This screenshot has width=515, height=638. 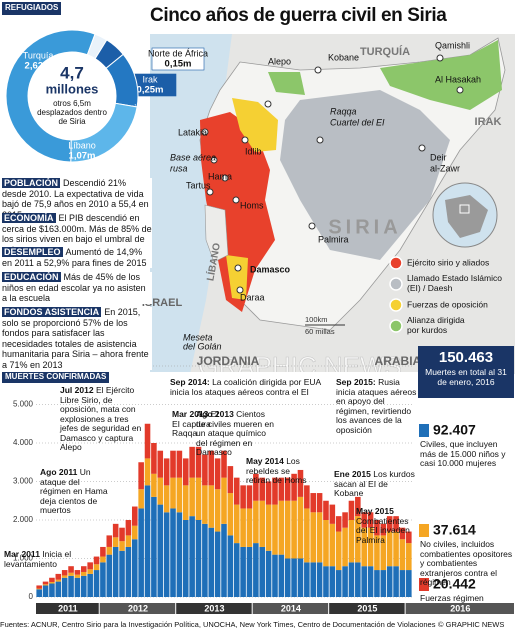 What do you see at coordinates (438, 157) in the screenshot?
I see `place-label: Deir` at bounding box center [438, 157].